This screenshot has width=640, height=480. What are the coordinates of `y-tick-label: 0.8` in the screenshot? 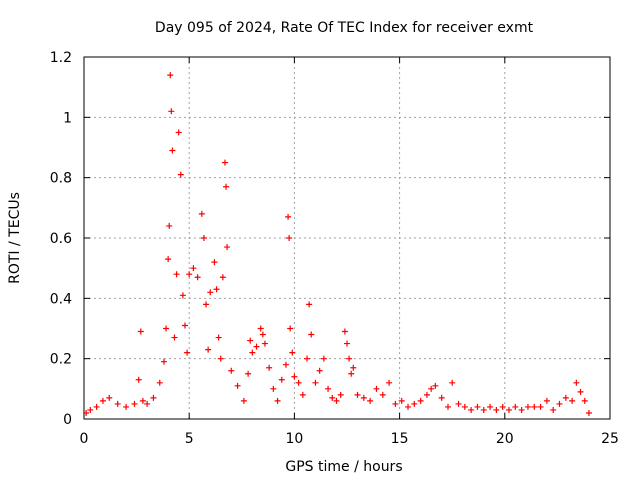 It's located at (61, 179).